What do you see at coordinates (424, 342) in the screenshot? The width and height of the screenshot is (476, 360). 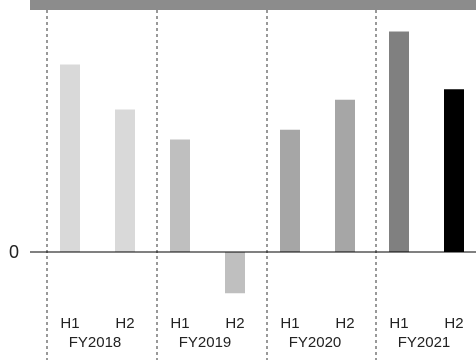 I see `x-group-label-fy2021: FY2021` at bounding box center [424, 342].